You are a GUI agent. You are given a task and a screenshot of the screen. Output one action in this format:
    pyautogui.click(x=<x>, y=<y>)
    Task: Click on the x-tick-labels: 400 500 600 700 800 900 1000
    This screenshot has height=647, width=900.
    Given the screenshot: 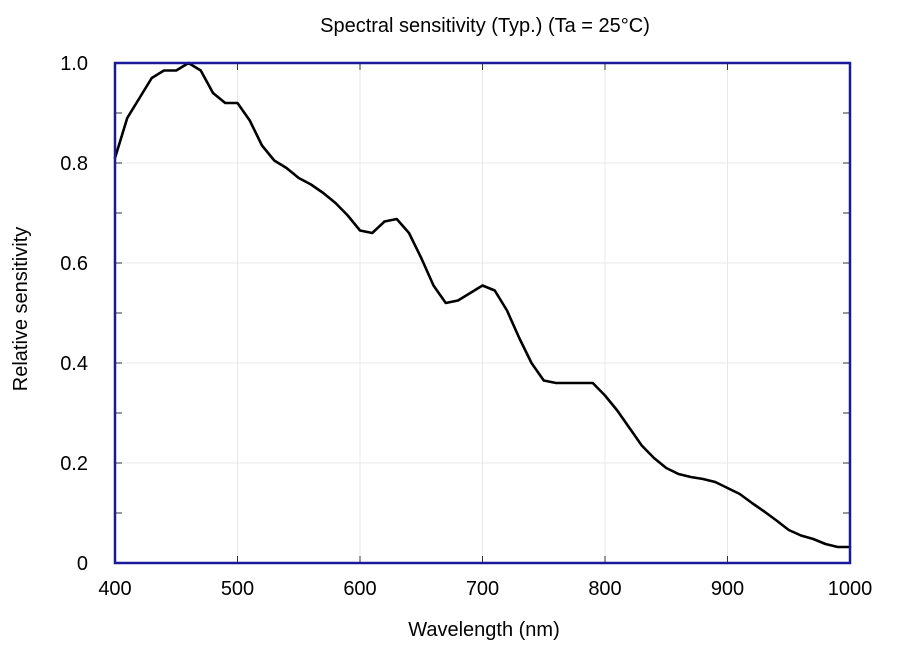 What is the action you would take?
    pyautogui.click(x=485, y=589)
    